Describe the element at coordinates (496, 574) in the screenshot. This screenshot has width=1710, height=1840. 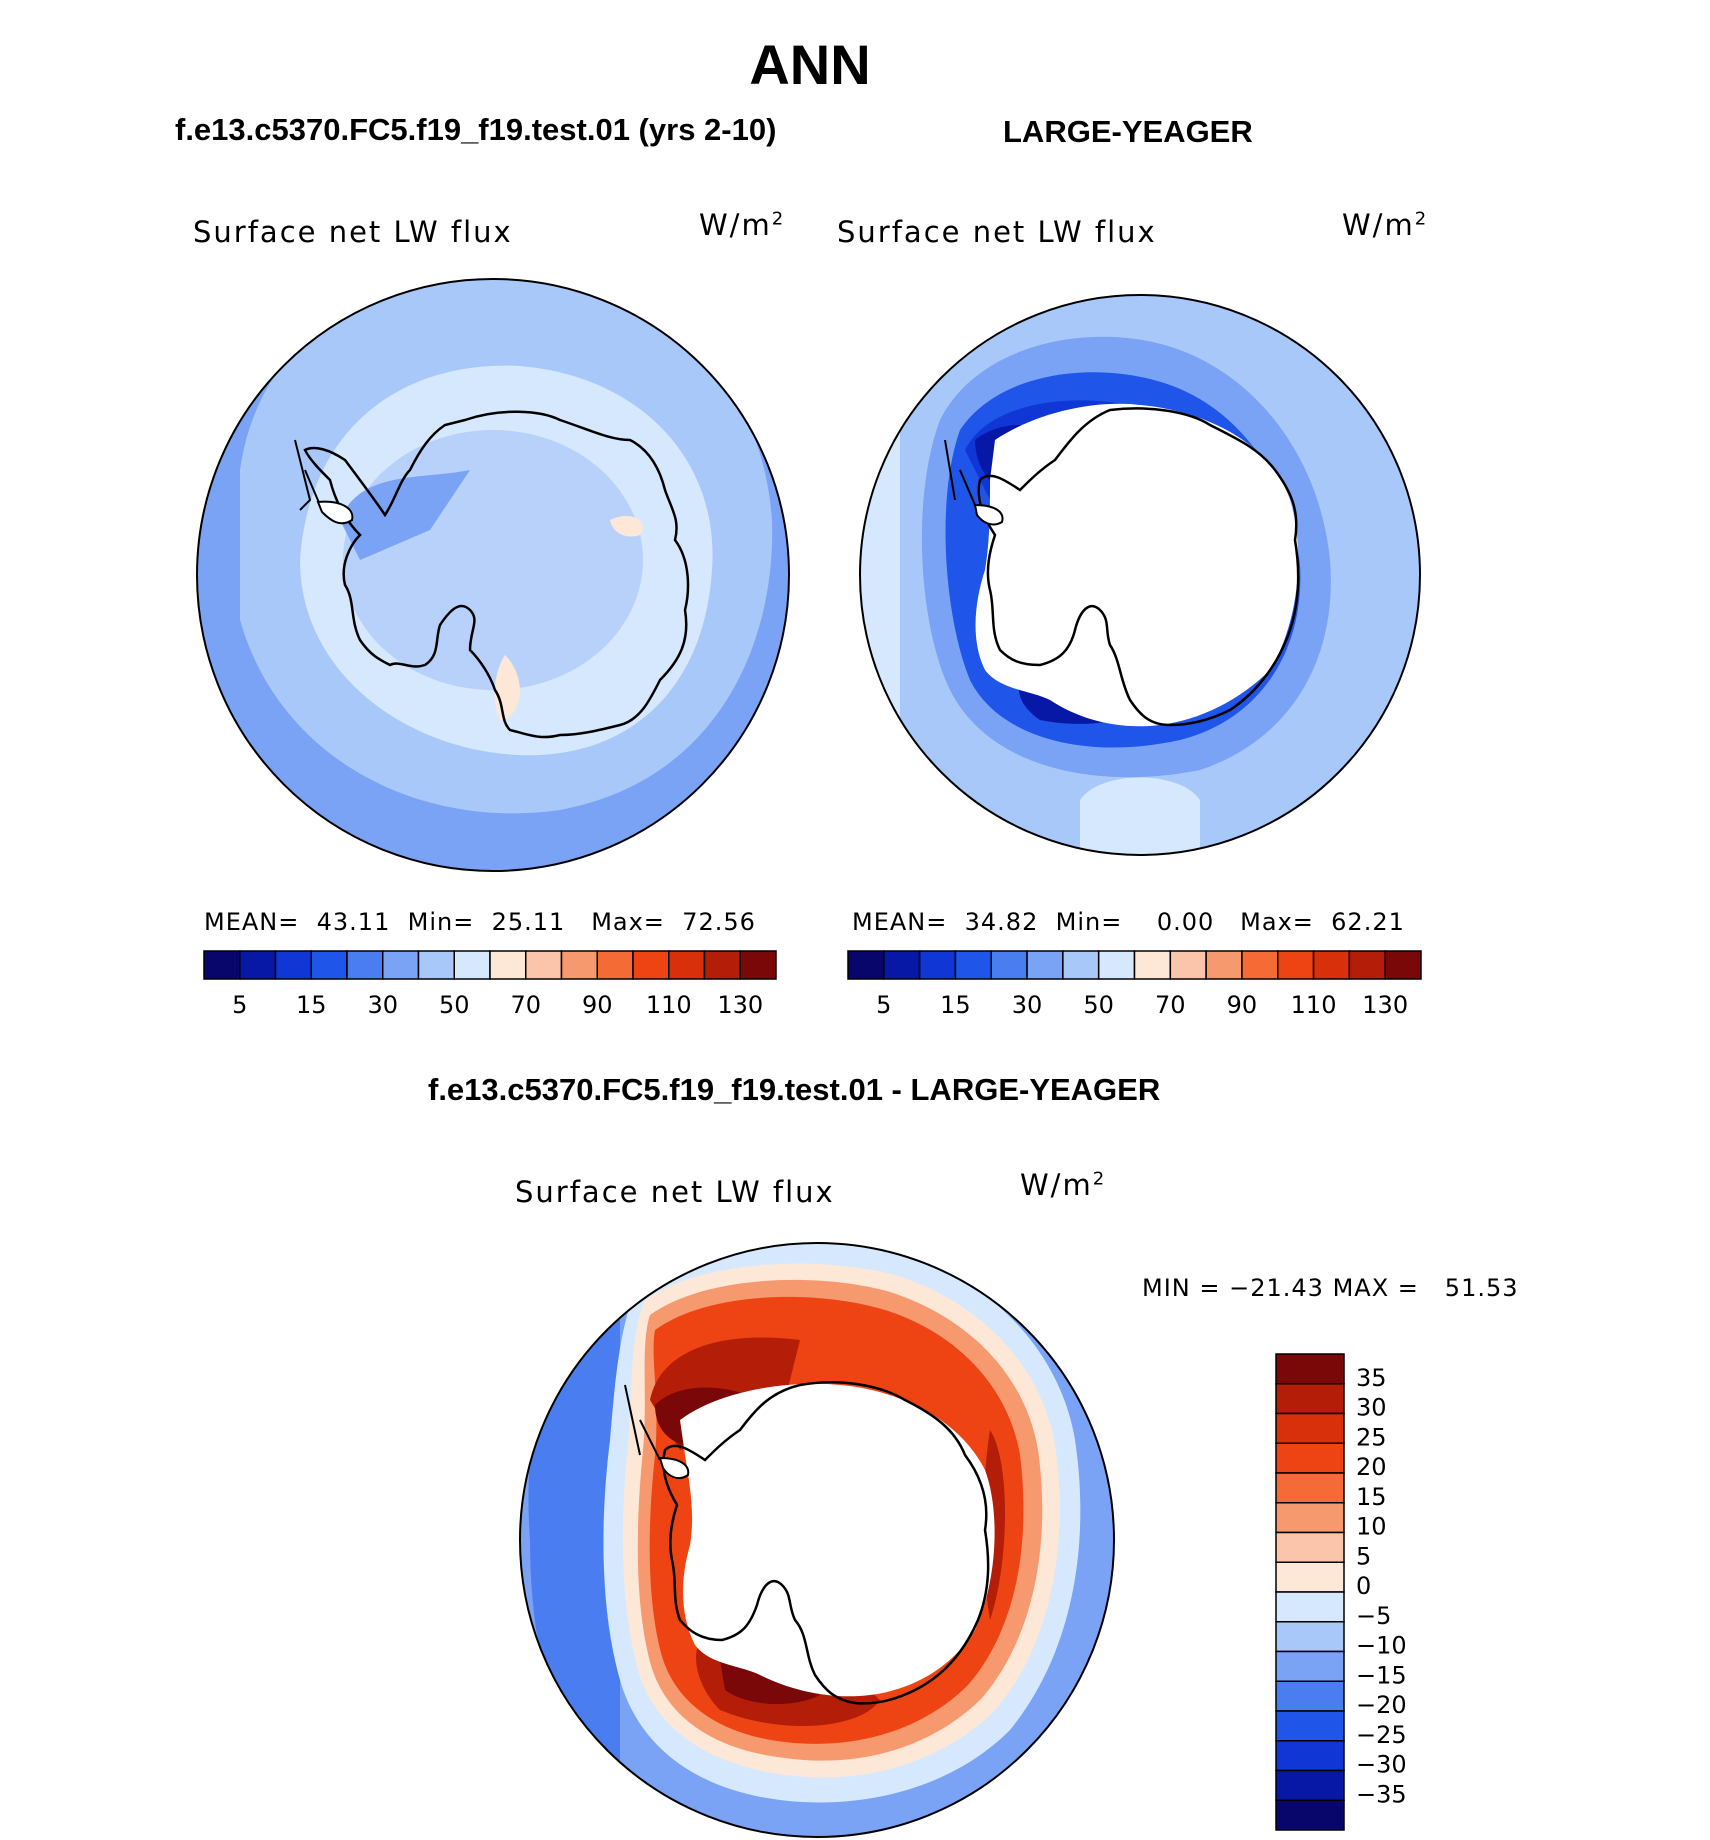
I see `map1-coastline` at that location.